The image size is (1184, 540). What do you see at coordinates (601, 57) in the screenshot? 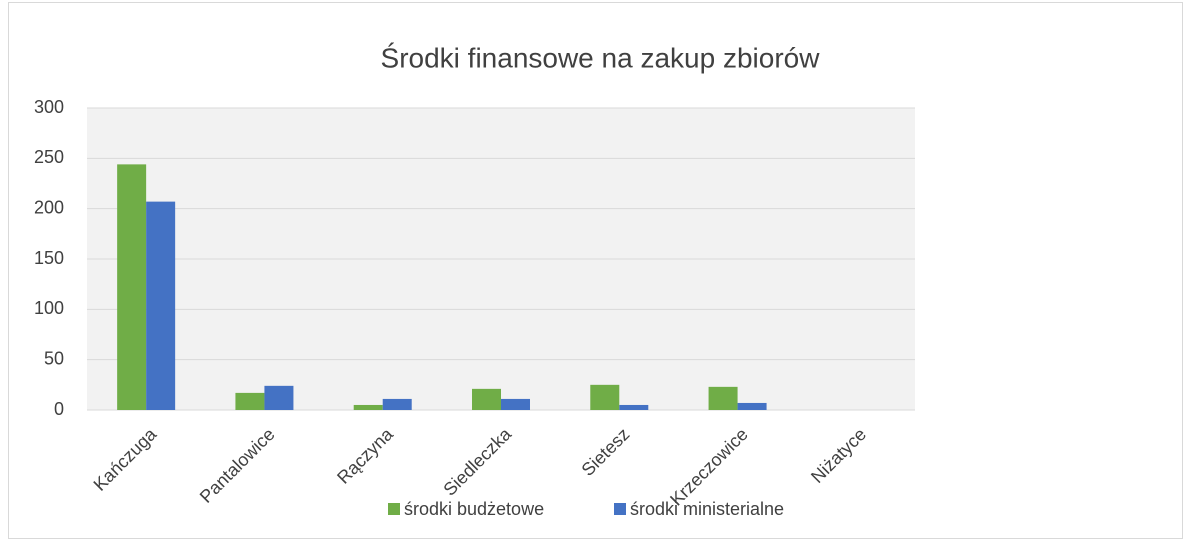
I see `chart-title: Środki finansowe na zakup zbiorów` at bounding box center [601, 57].